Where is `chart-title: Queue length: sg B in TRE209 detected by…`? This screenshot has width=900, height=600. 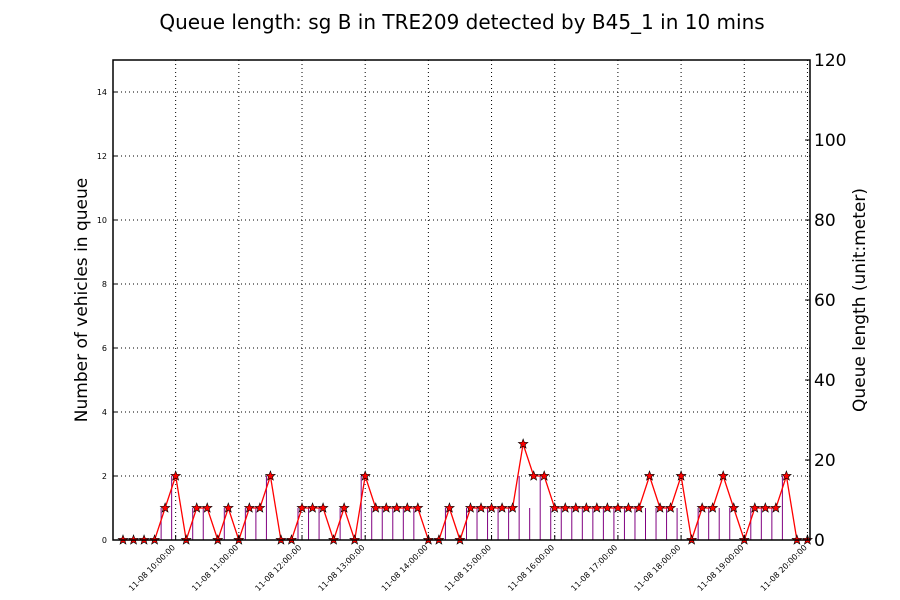
chart-title: Queue length: sg B in TRE209 detected by… is located at coordinates (461, 22).